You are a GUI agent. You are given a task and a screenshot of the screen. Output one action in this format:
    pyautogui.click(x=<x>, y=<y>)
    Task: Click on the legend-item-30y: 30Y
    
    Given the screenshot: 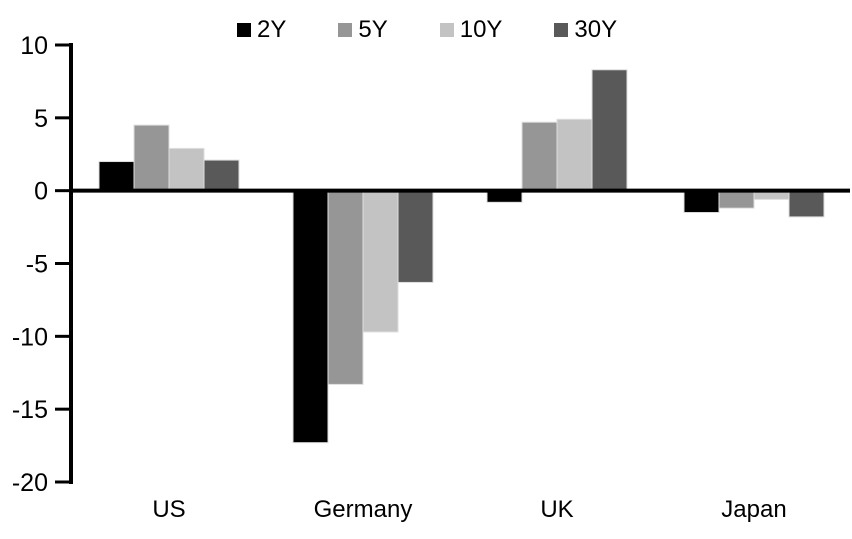 What is the action you would take?
    pyautogui.click(x=585, y=30)
    